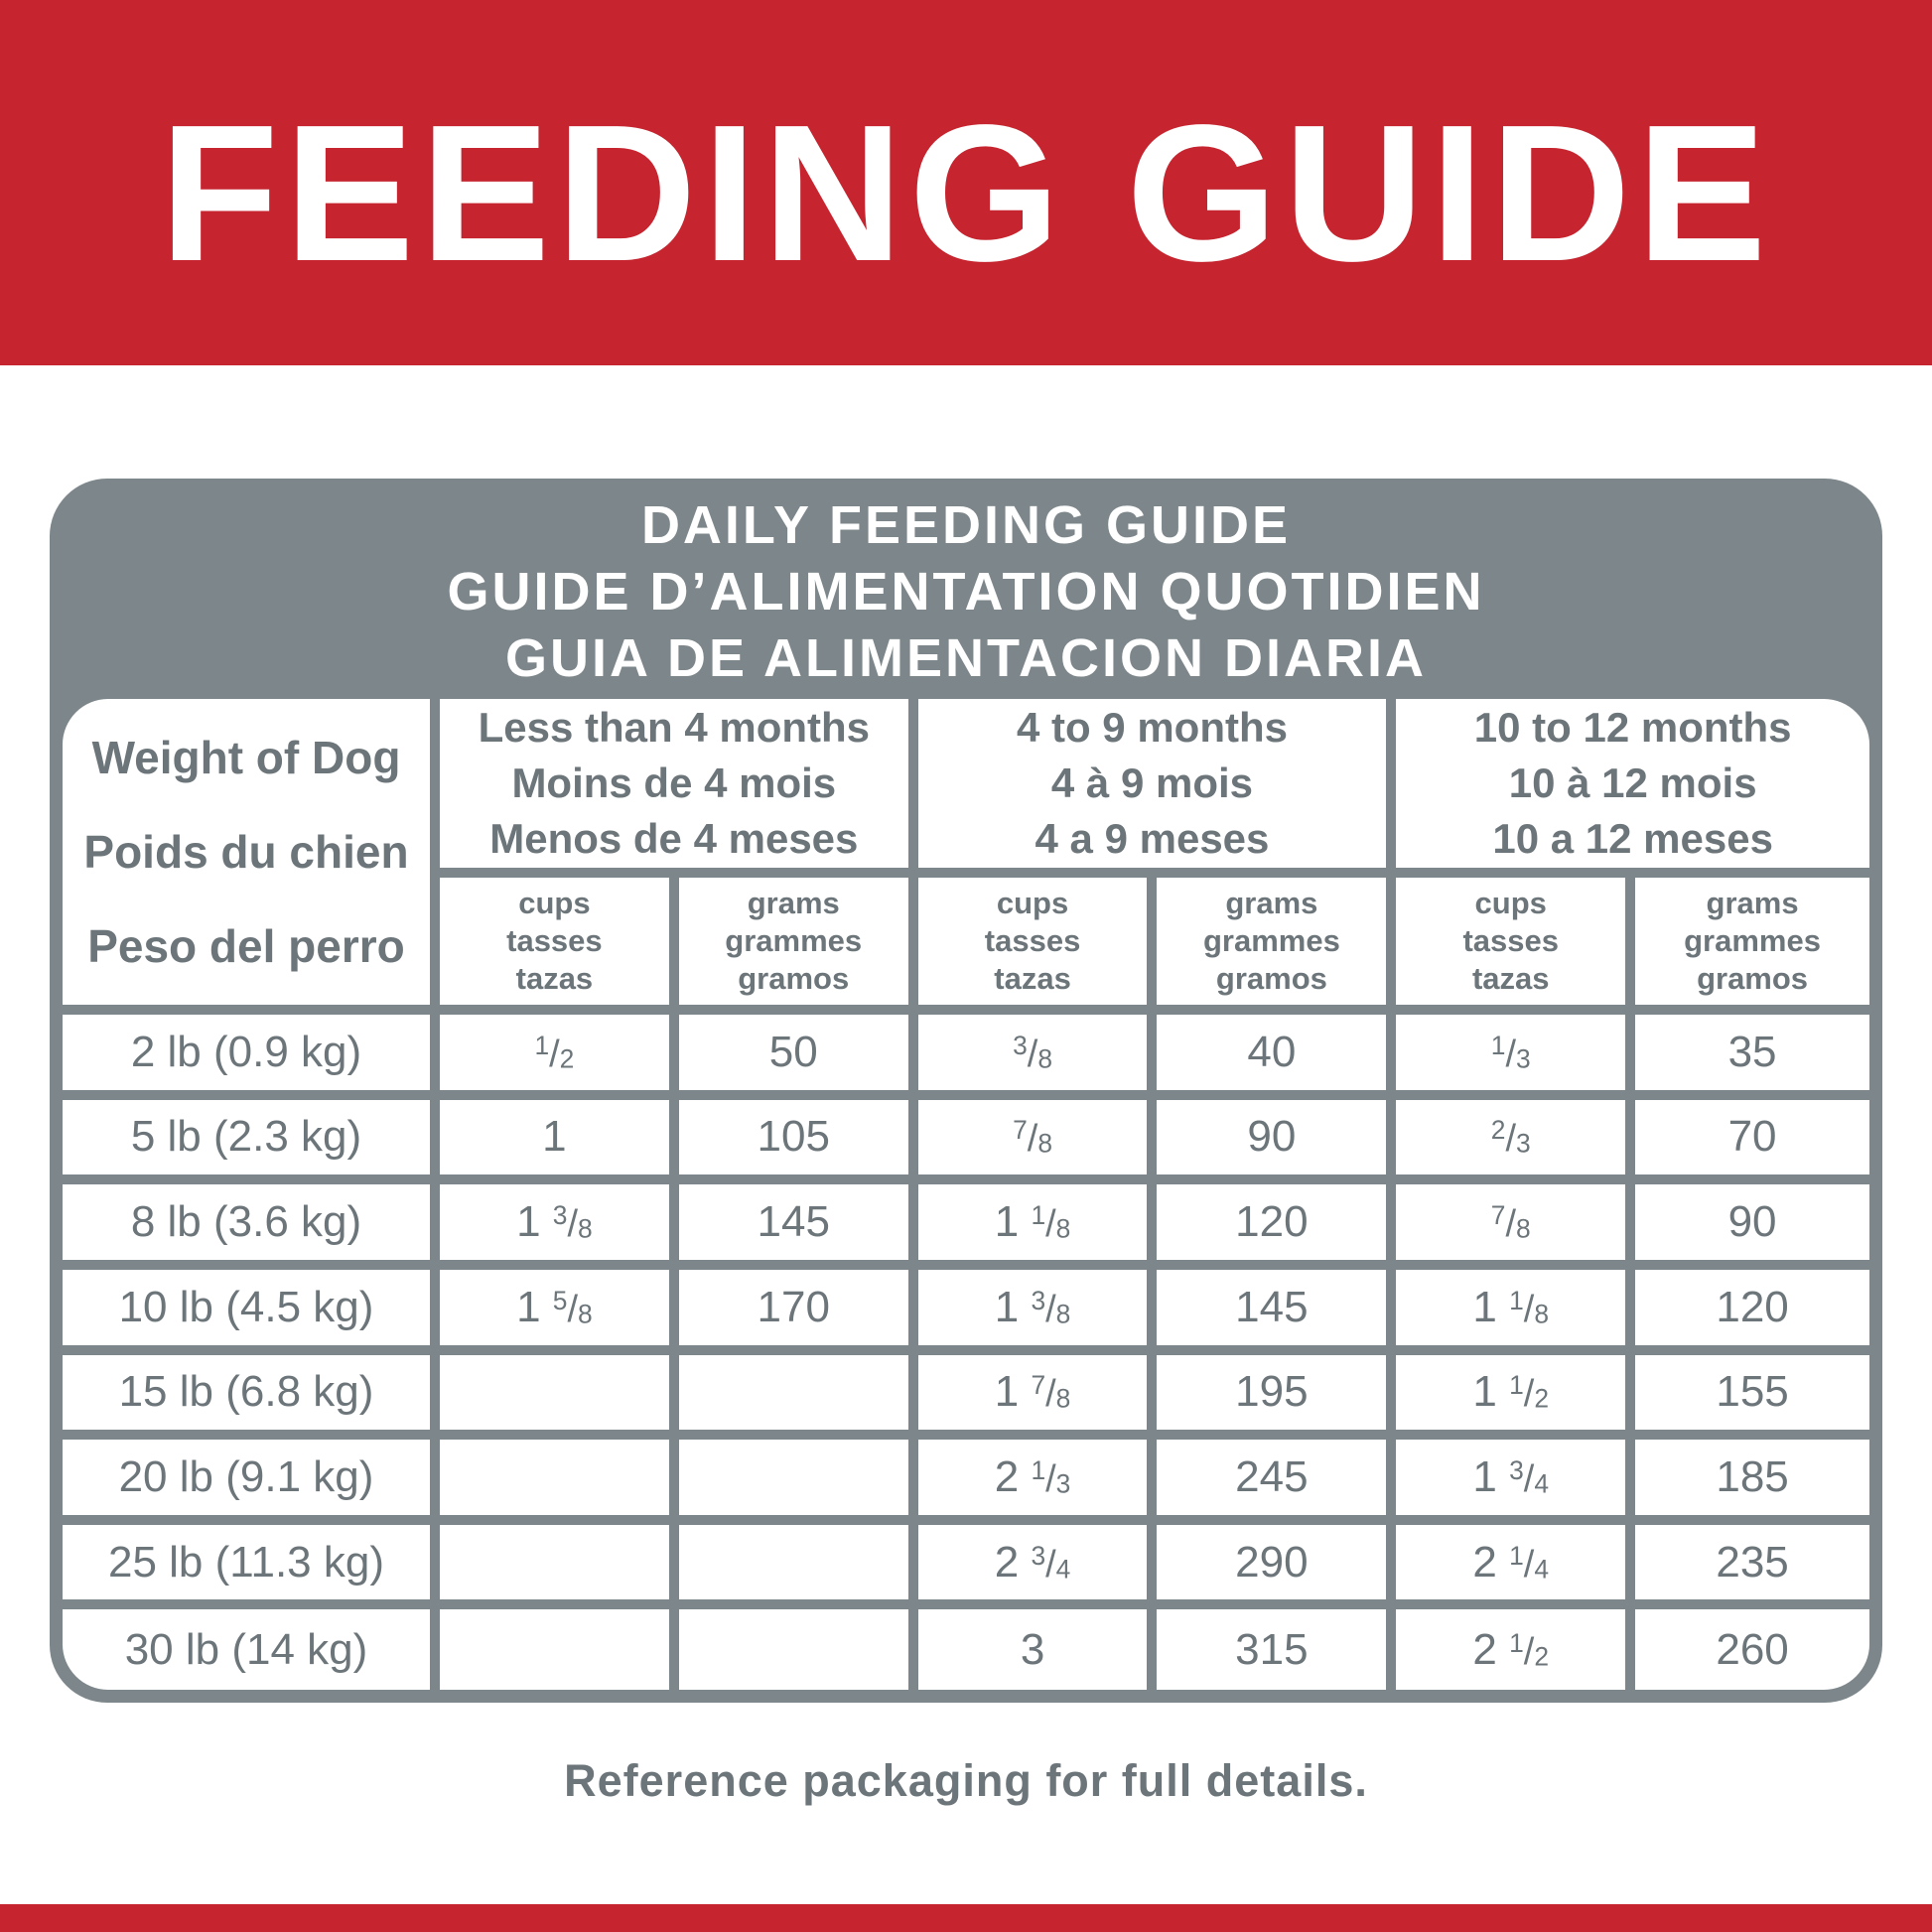 This screenshot has width=1932, height=1932. I want to click on table-row: 2 lb (0.9 kg) 1/2 50 3/8 40 1/3 35, so click(966, 1053).